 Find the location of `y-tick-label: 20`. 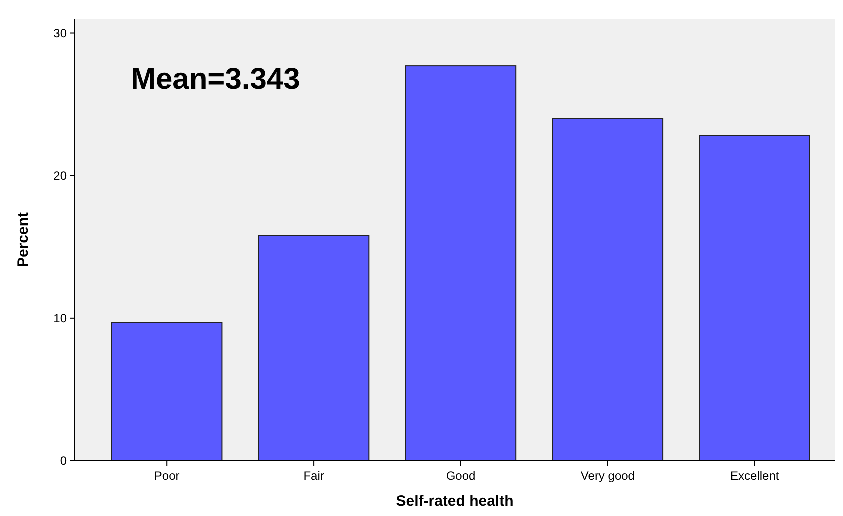

y-tick-label: 20 is located at coordinates (61, 176).